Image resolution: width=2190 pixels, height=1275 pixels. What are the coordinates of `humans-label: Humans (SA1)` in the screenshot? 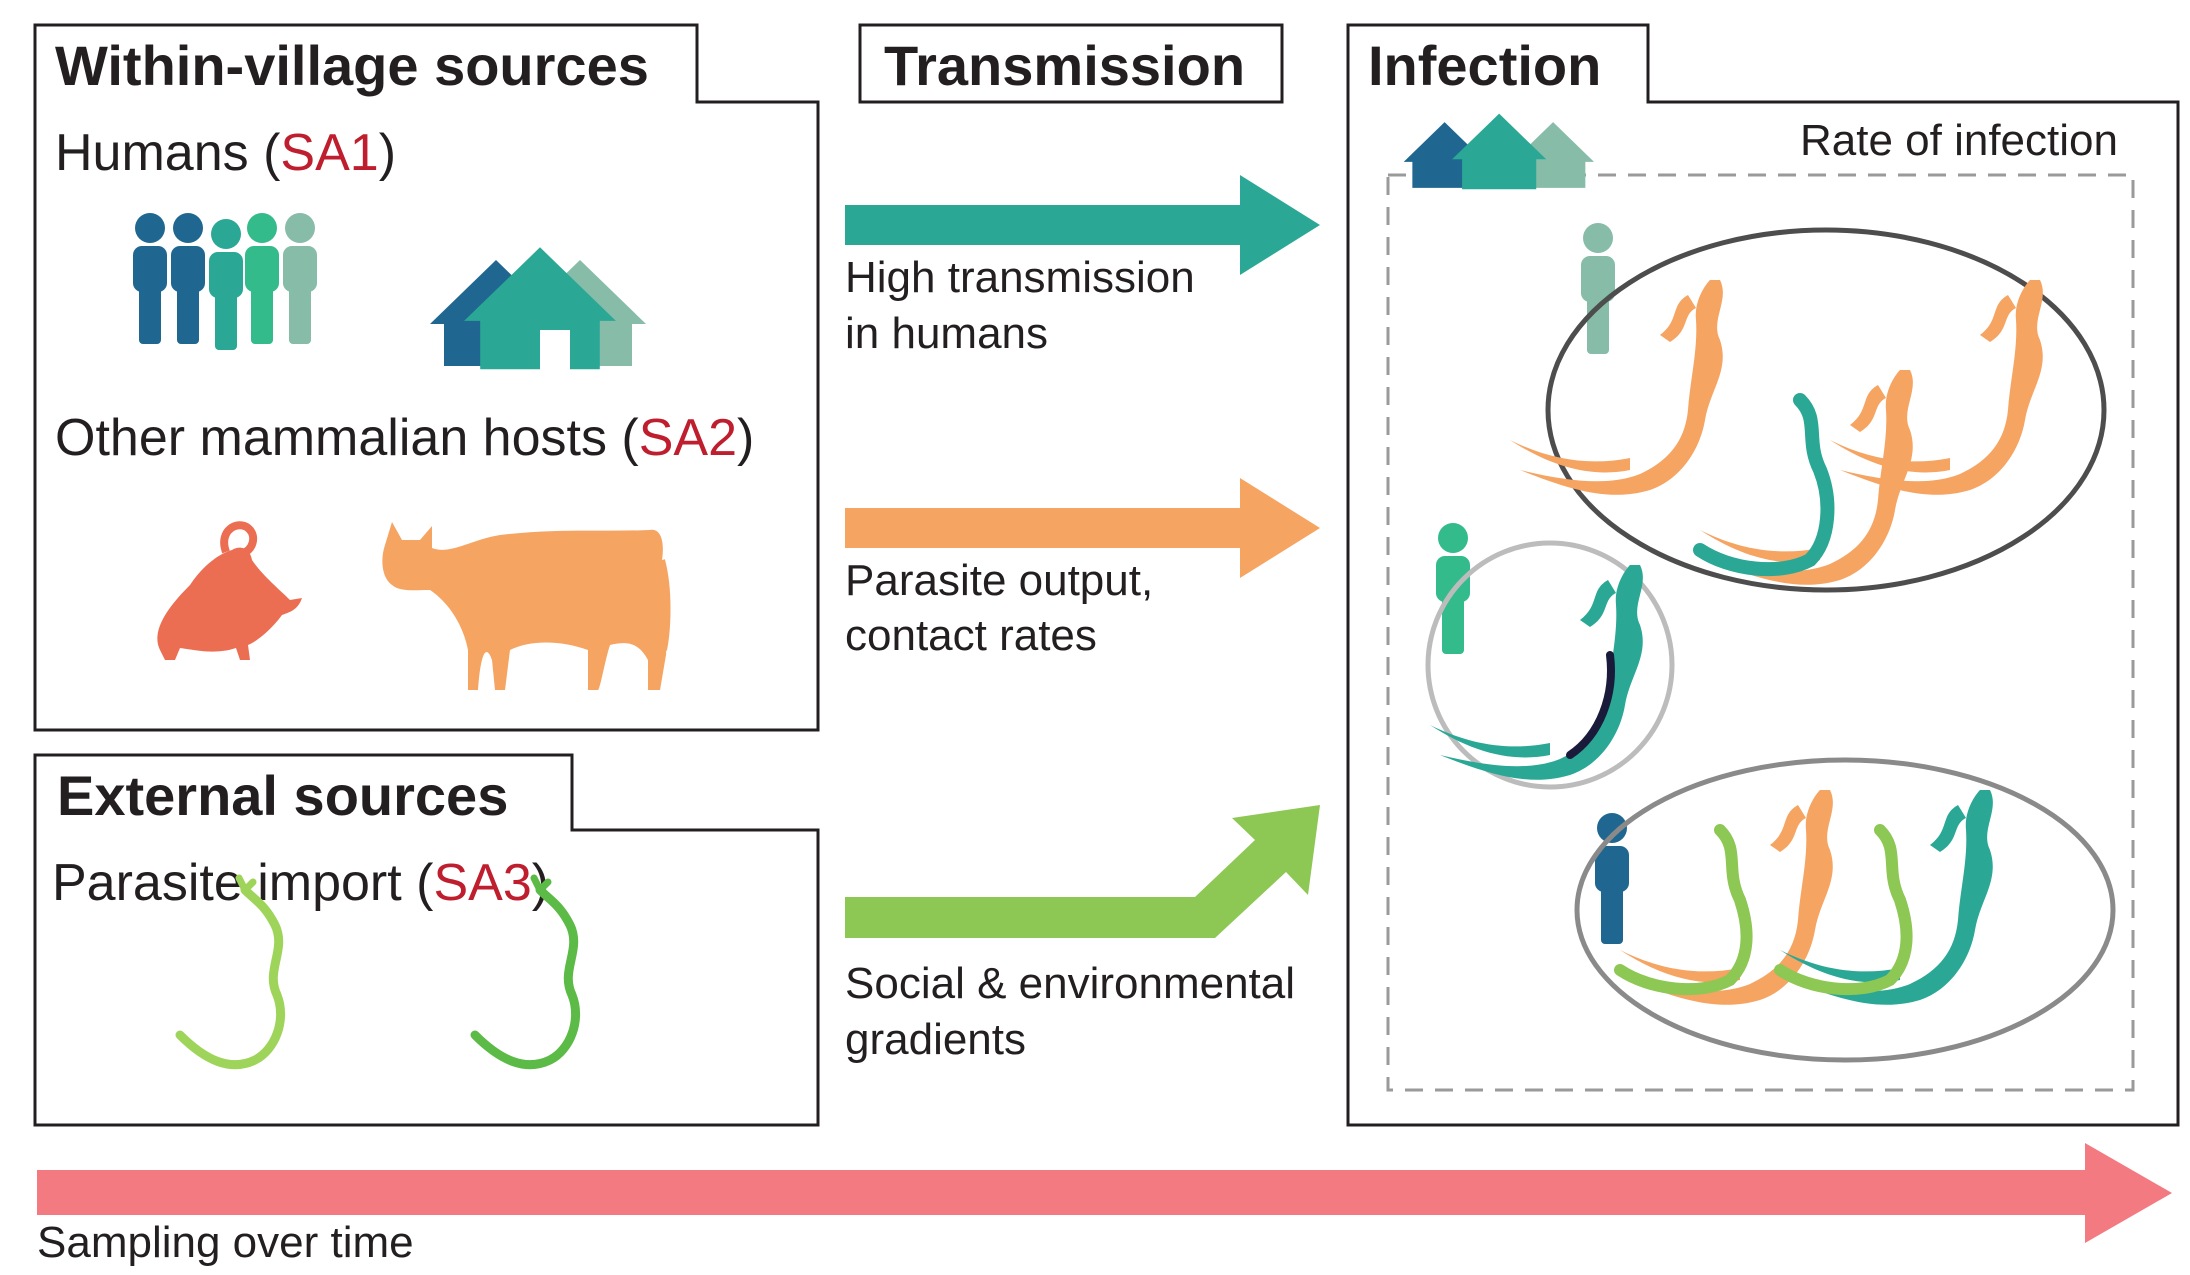 It's located at (225, 153).